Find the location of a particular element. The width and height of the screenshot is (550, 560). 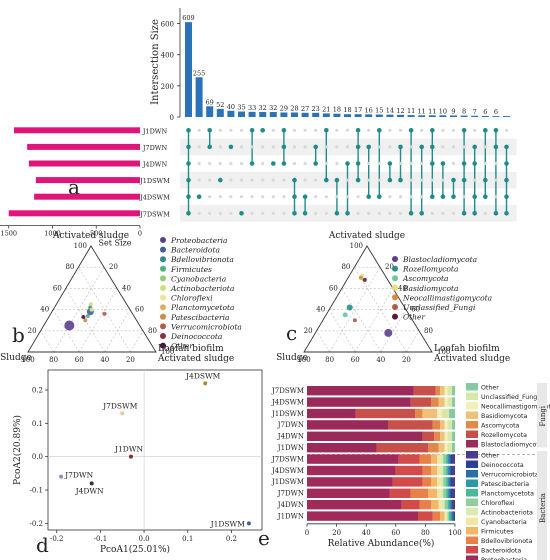

legend-label: Proteobacteria is located at coordinates (199, 240).